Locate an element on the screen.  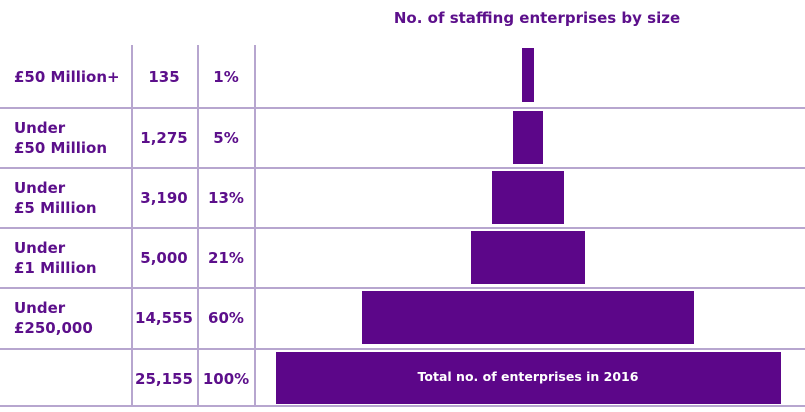
enterprise-count: 1,275 is located at coordinates (164, 138).